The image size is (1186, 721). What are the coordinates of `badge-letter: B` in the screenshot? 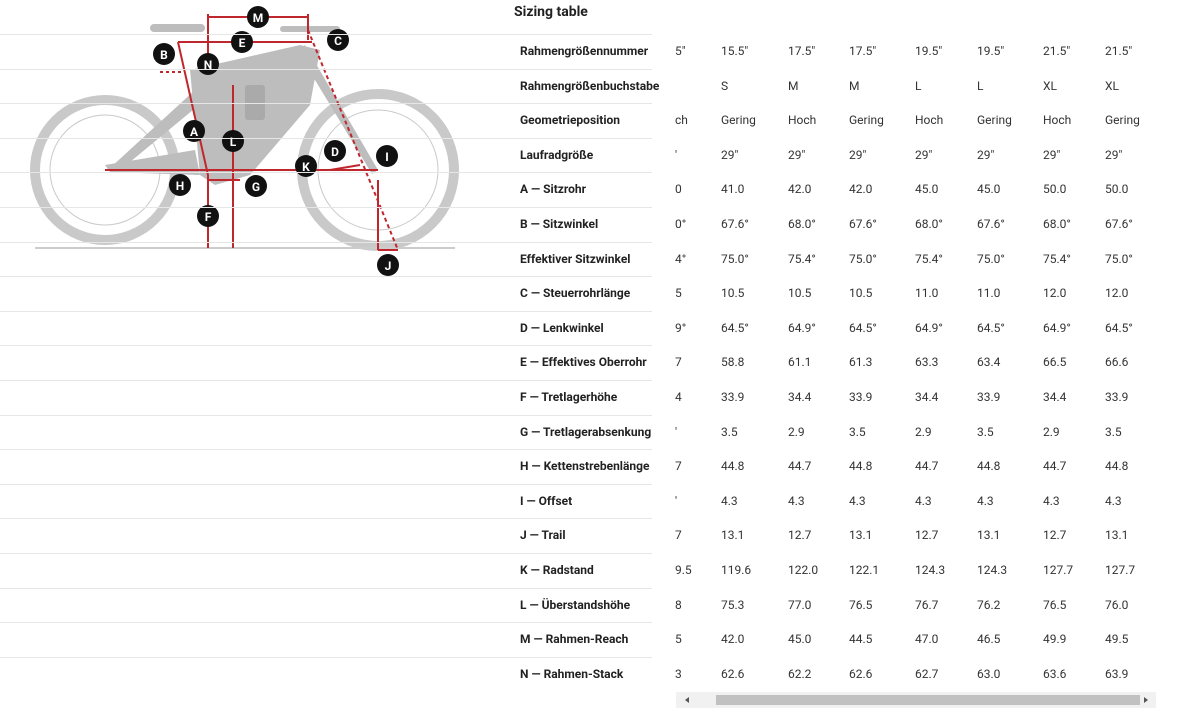 It's located at (164, 55).